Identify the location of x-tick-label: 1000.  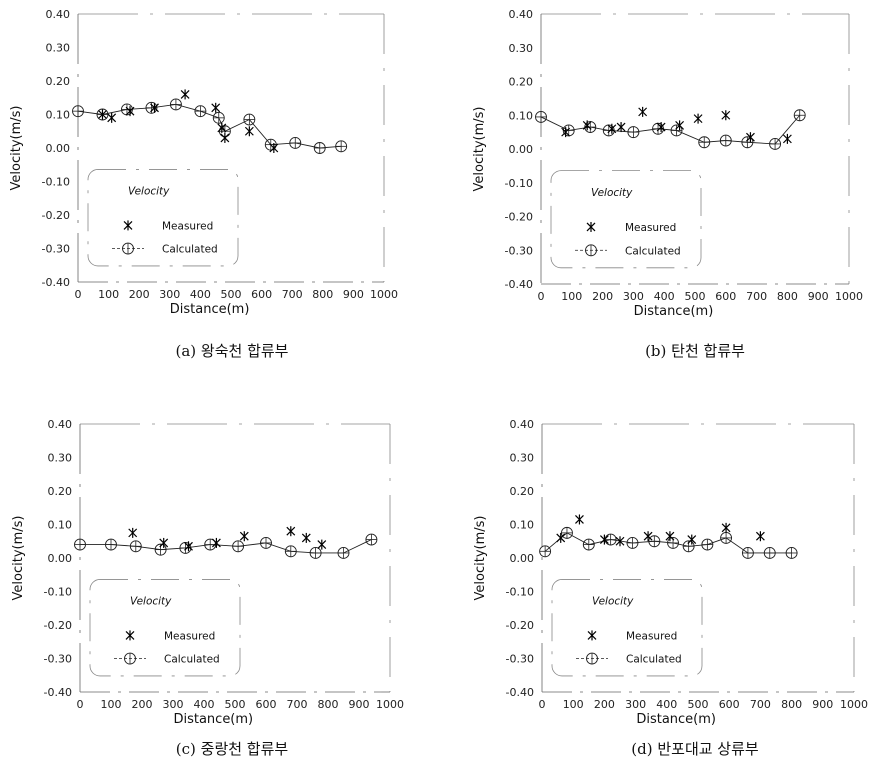
(849, 296).